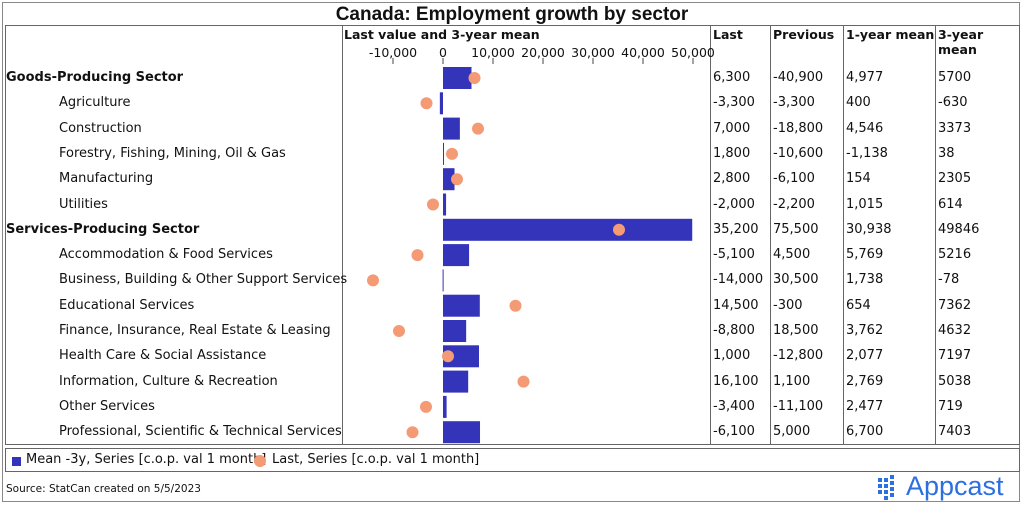  Describe the element at coordinates (865, 406) in the screenshot. I see `cell-mean1: 2,477` at that location.